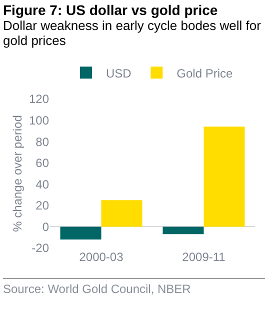 The width and height of the screenshot is (265, 321). What do you see at coordinates (39, 120) in the screenshot?
I see `y-tick-label: 100` at bounding box center [39, 120].